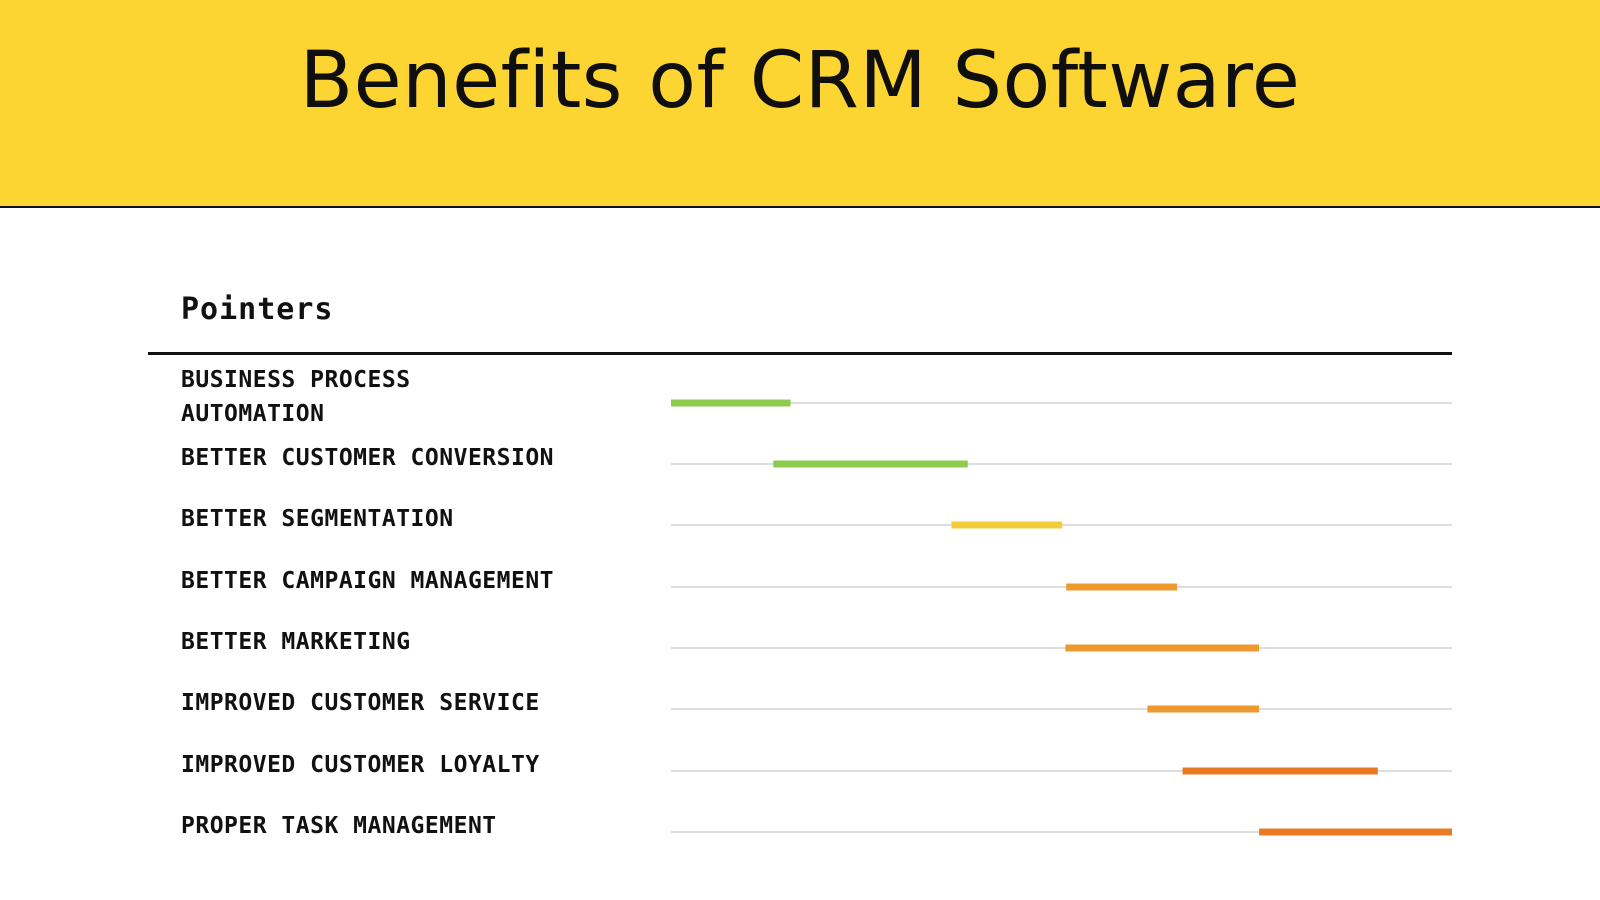 The width and height of the screenshot is (1600, 900). I want to click on category-label: IMPROVED CUSTOMER SERVICE, so click(360, 703).